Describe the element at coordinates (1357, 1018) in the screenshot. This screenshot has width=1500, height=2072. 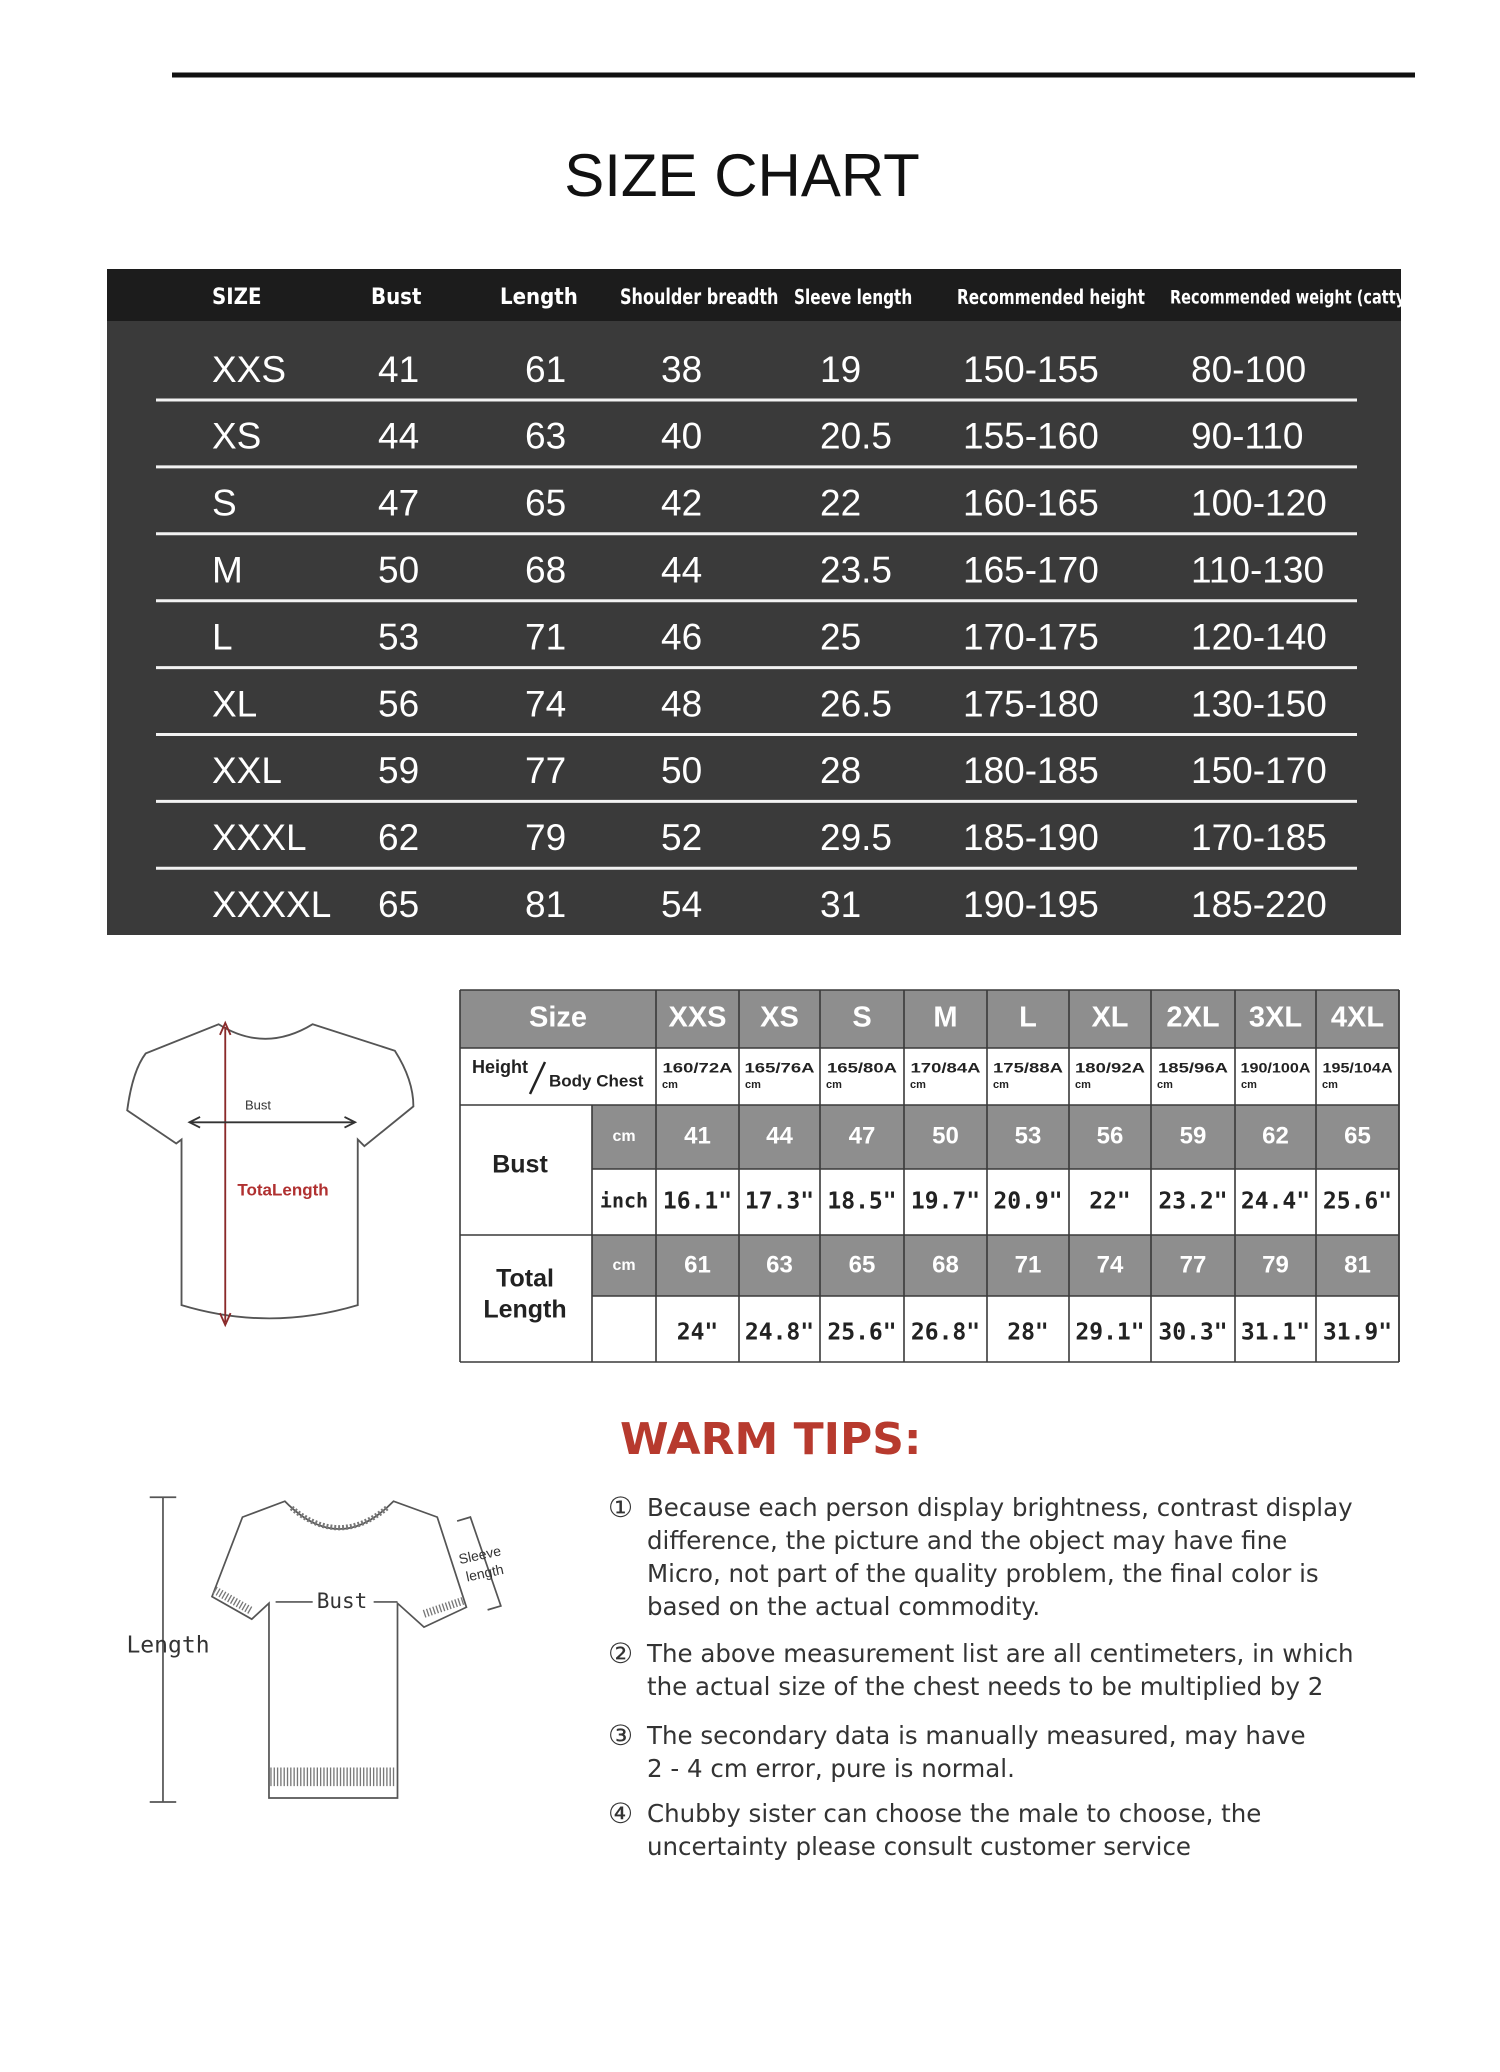
I see `size-header: 4XL` at that location.